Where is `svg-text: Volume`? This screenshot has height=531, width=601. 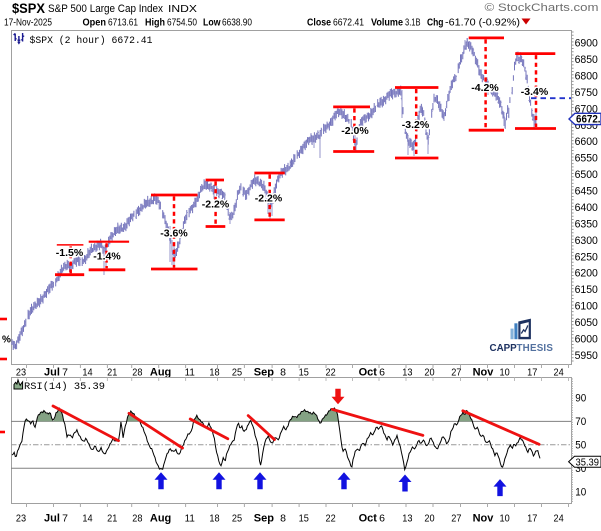 svg-text: Volume is located at coordinates (387, 23).